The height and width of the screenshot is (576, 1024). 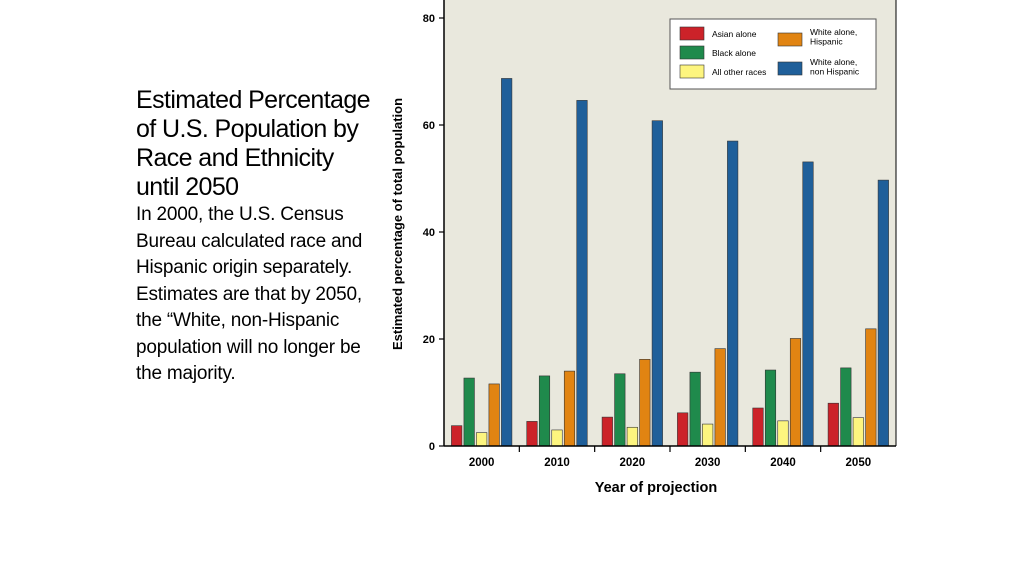 What do you see at coordinates (783, 433) in the screenshot?
I see `bar-all-other-races-2040` at bounding box center [783, 433].